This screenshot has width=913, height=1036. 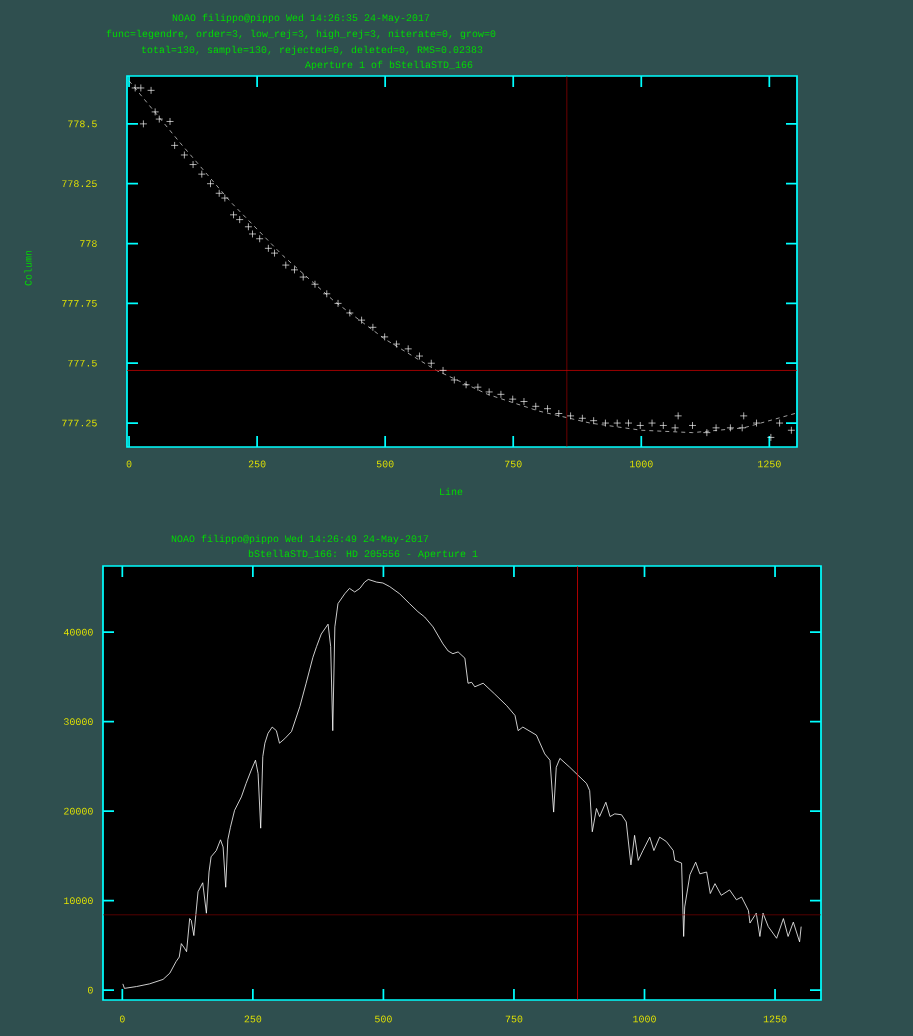 I want to click on text: NOAO filippo@pippo Wed 14:26:49 24-May-2017, so click(x=300, y=539).